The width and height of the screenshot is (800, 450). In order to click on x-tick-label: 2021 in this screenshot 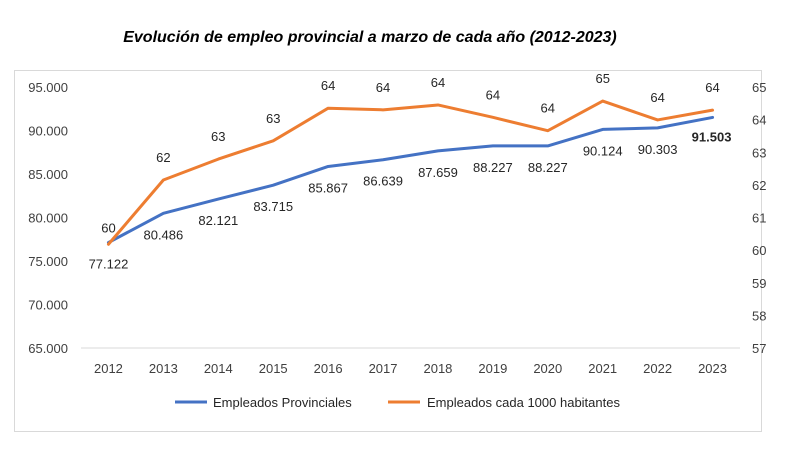, I will do `click(602, 368)`.